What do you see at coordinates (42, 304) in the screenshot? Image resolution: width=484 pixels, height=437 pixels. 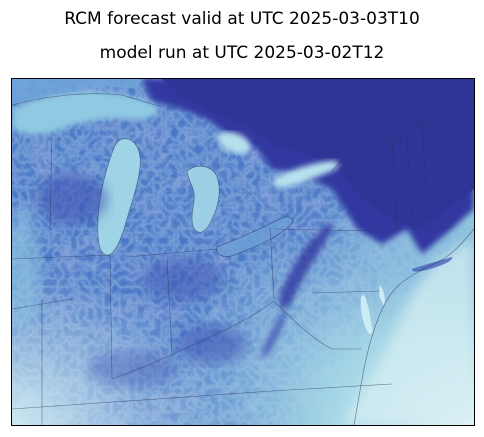 I see `border-iowa` at bounding box center [42, 304].